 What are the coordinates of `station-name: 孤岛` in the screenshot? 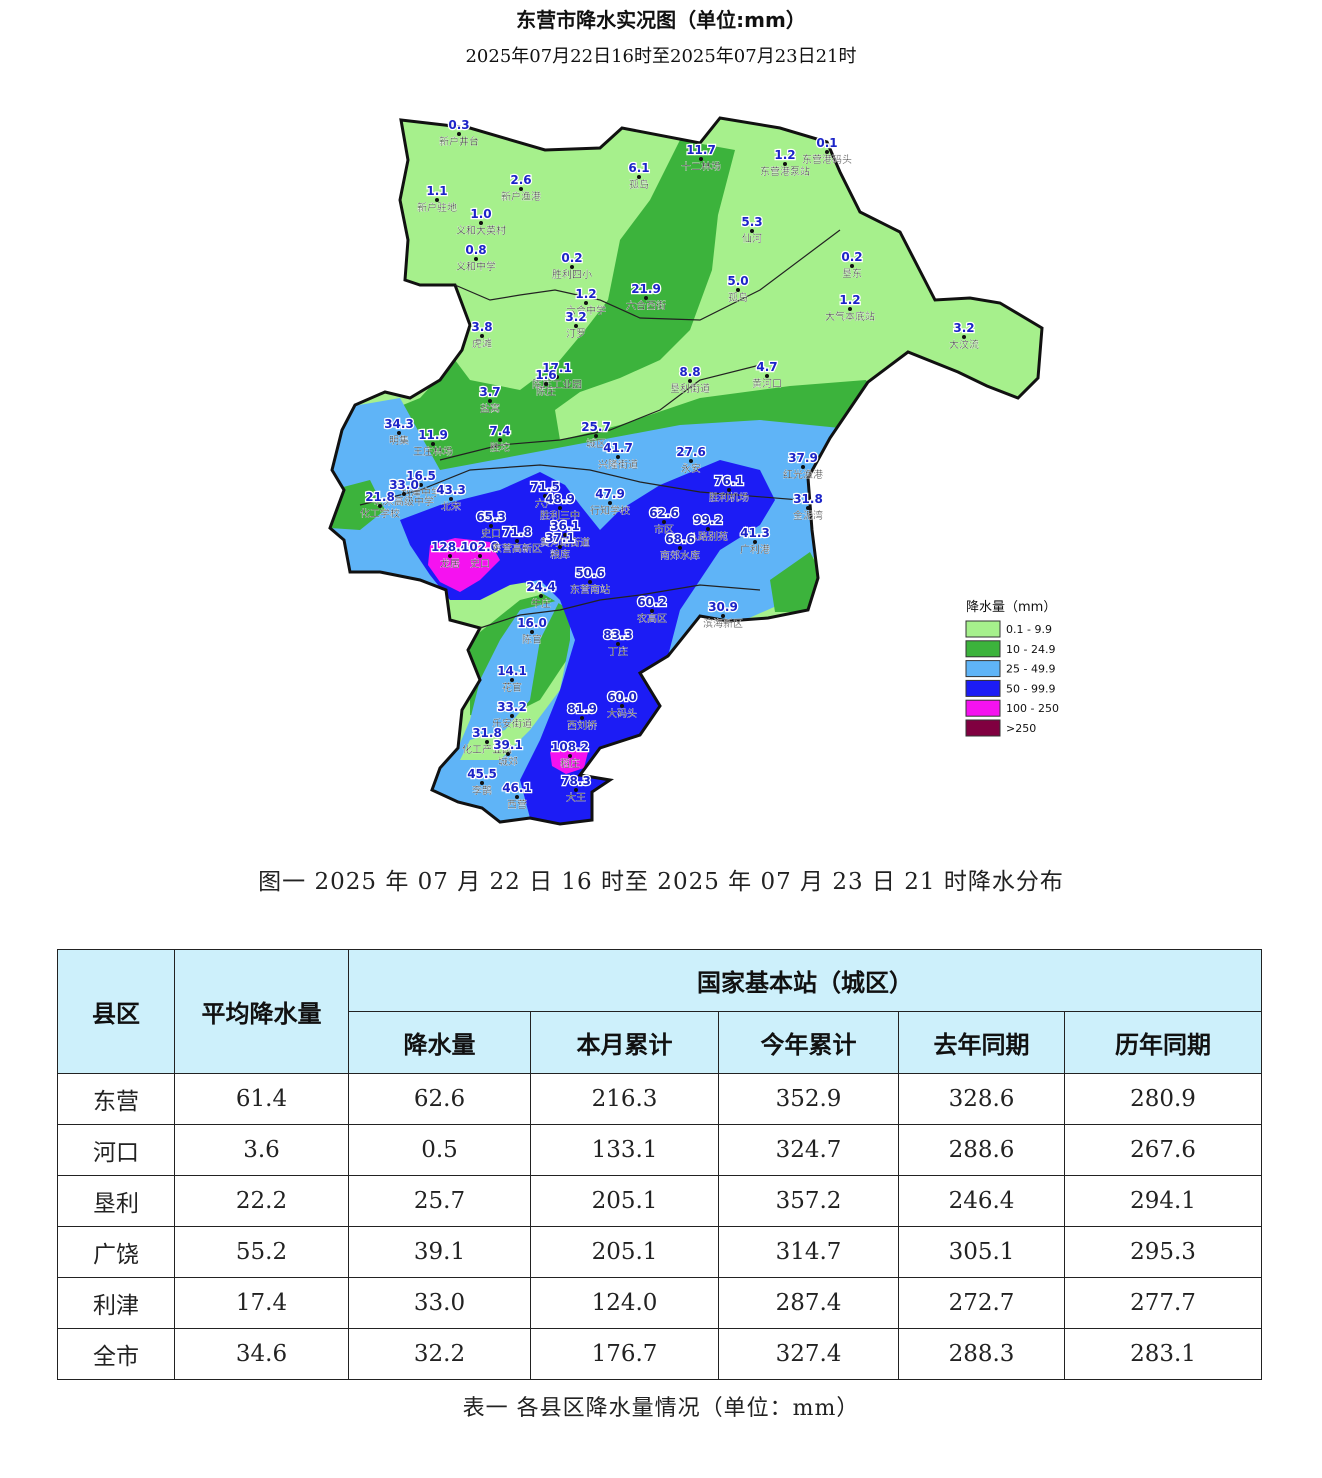 It's located at (738, 297).